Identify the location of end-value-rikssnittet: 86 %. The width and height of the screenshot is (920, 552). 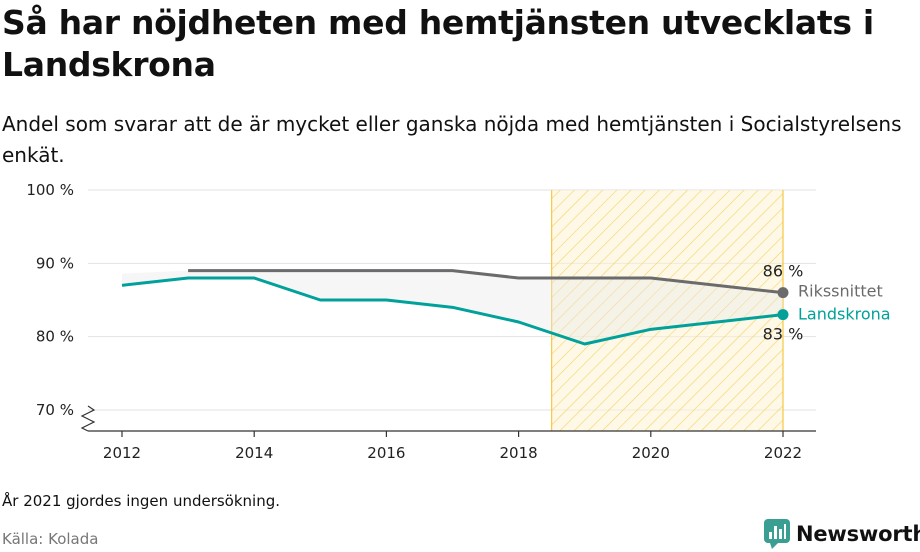
(783, 271).